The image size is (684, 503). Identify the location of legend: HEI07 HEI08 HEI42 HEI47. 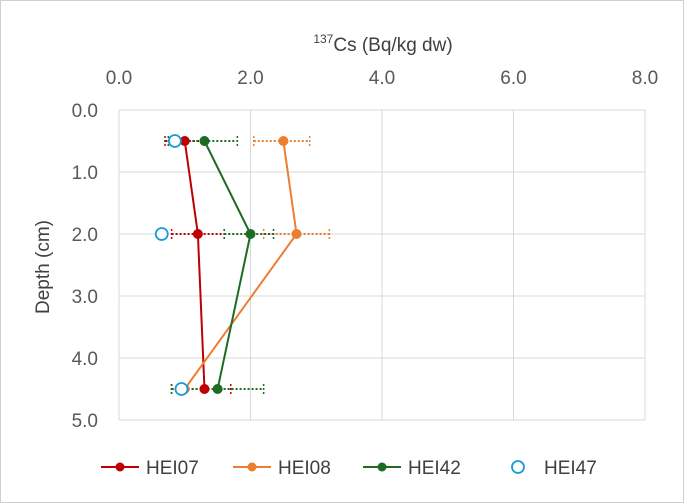
(349, 468).